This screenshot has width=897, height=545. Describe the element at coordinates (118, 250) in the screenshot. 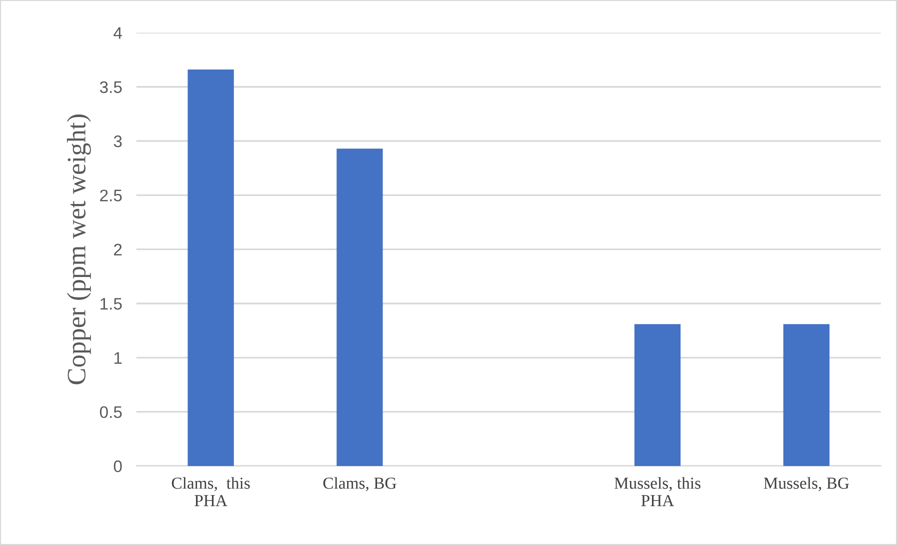

I see `y-tick-label: 2` at that location.